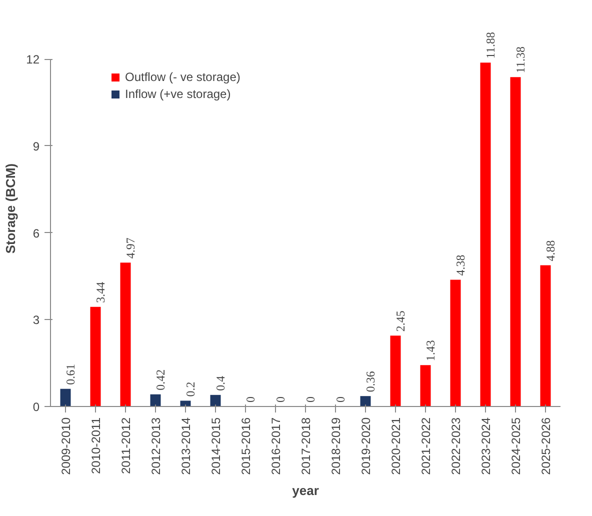  I want to click on x-tick-label: 2015-2016, so click(246, 446).